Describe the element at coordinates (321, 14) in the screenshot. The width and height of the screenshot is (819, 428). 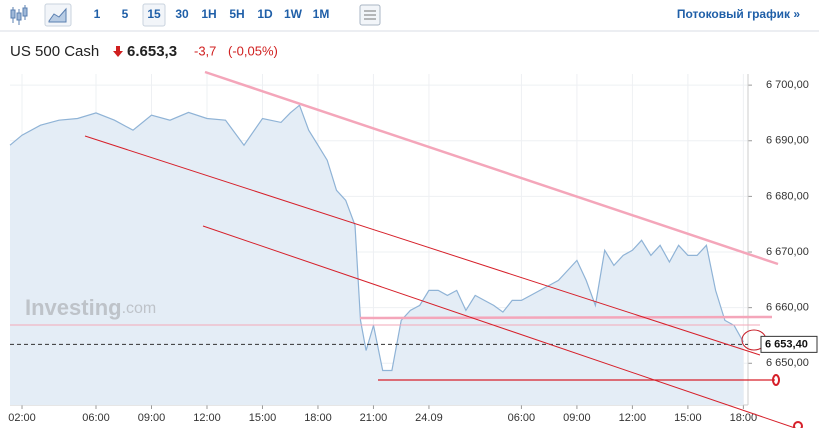
I see `interval-button: 1M` at that location.